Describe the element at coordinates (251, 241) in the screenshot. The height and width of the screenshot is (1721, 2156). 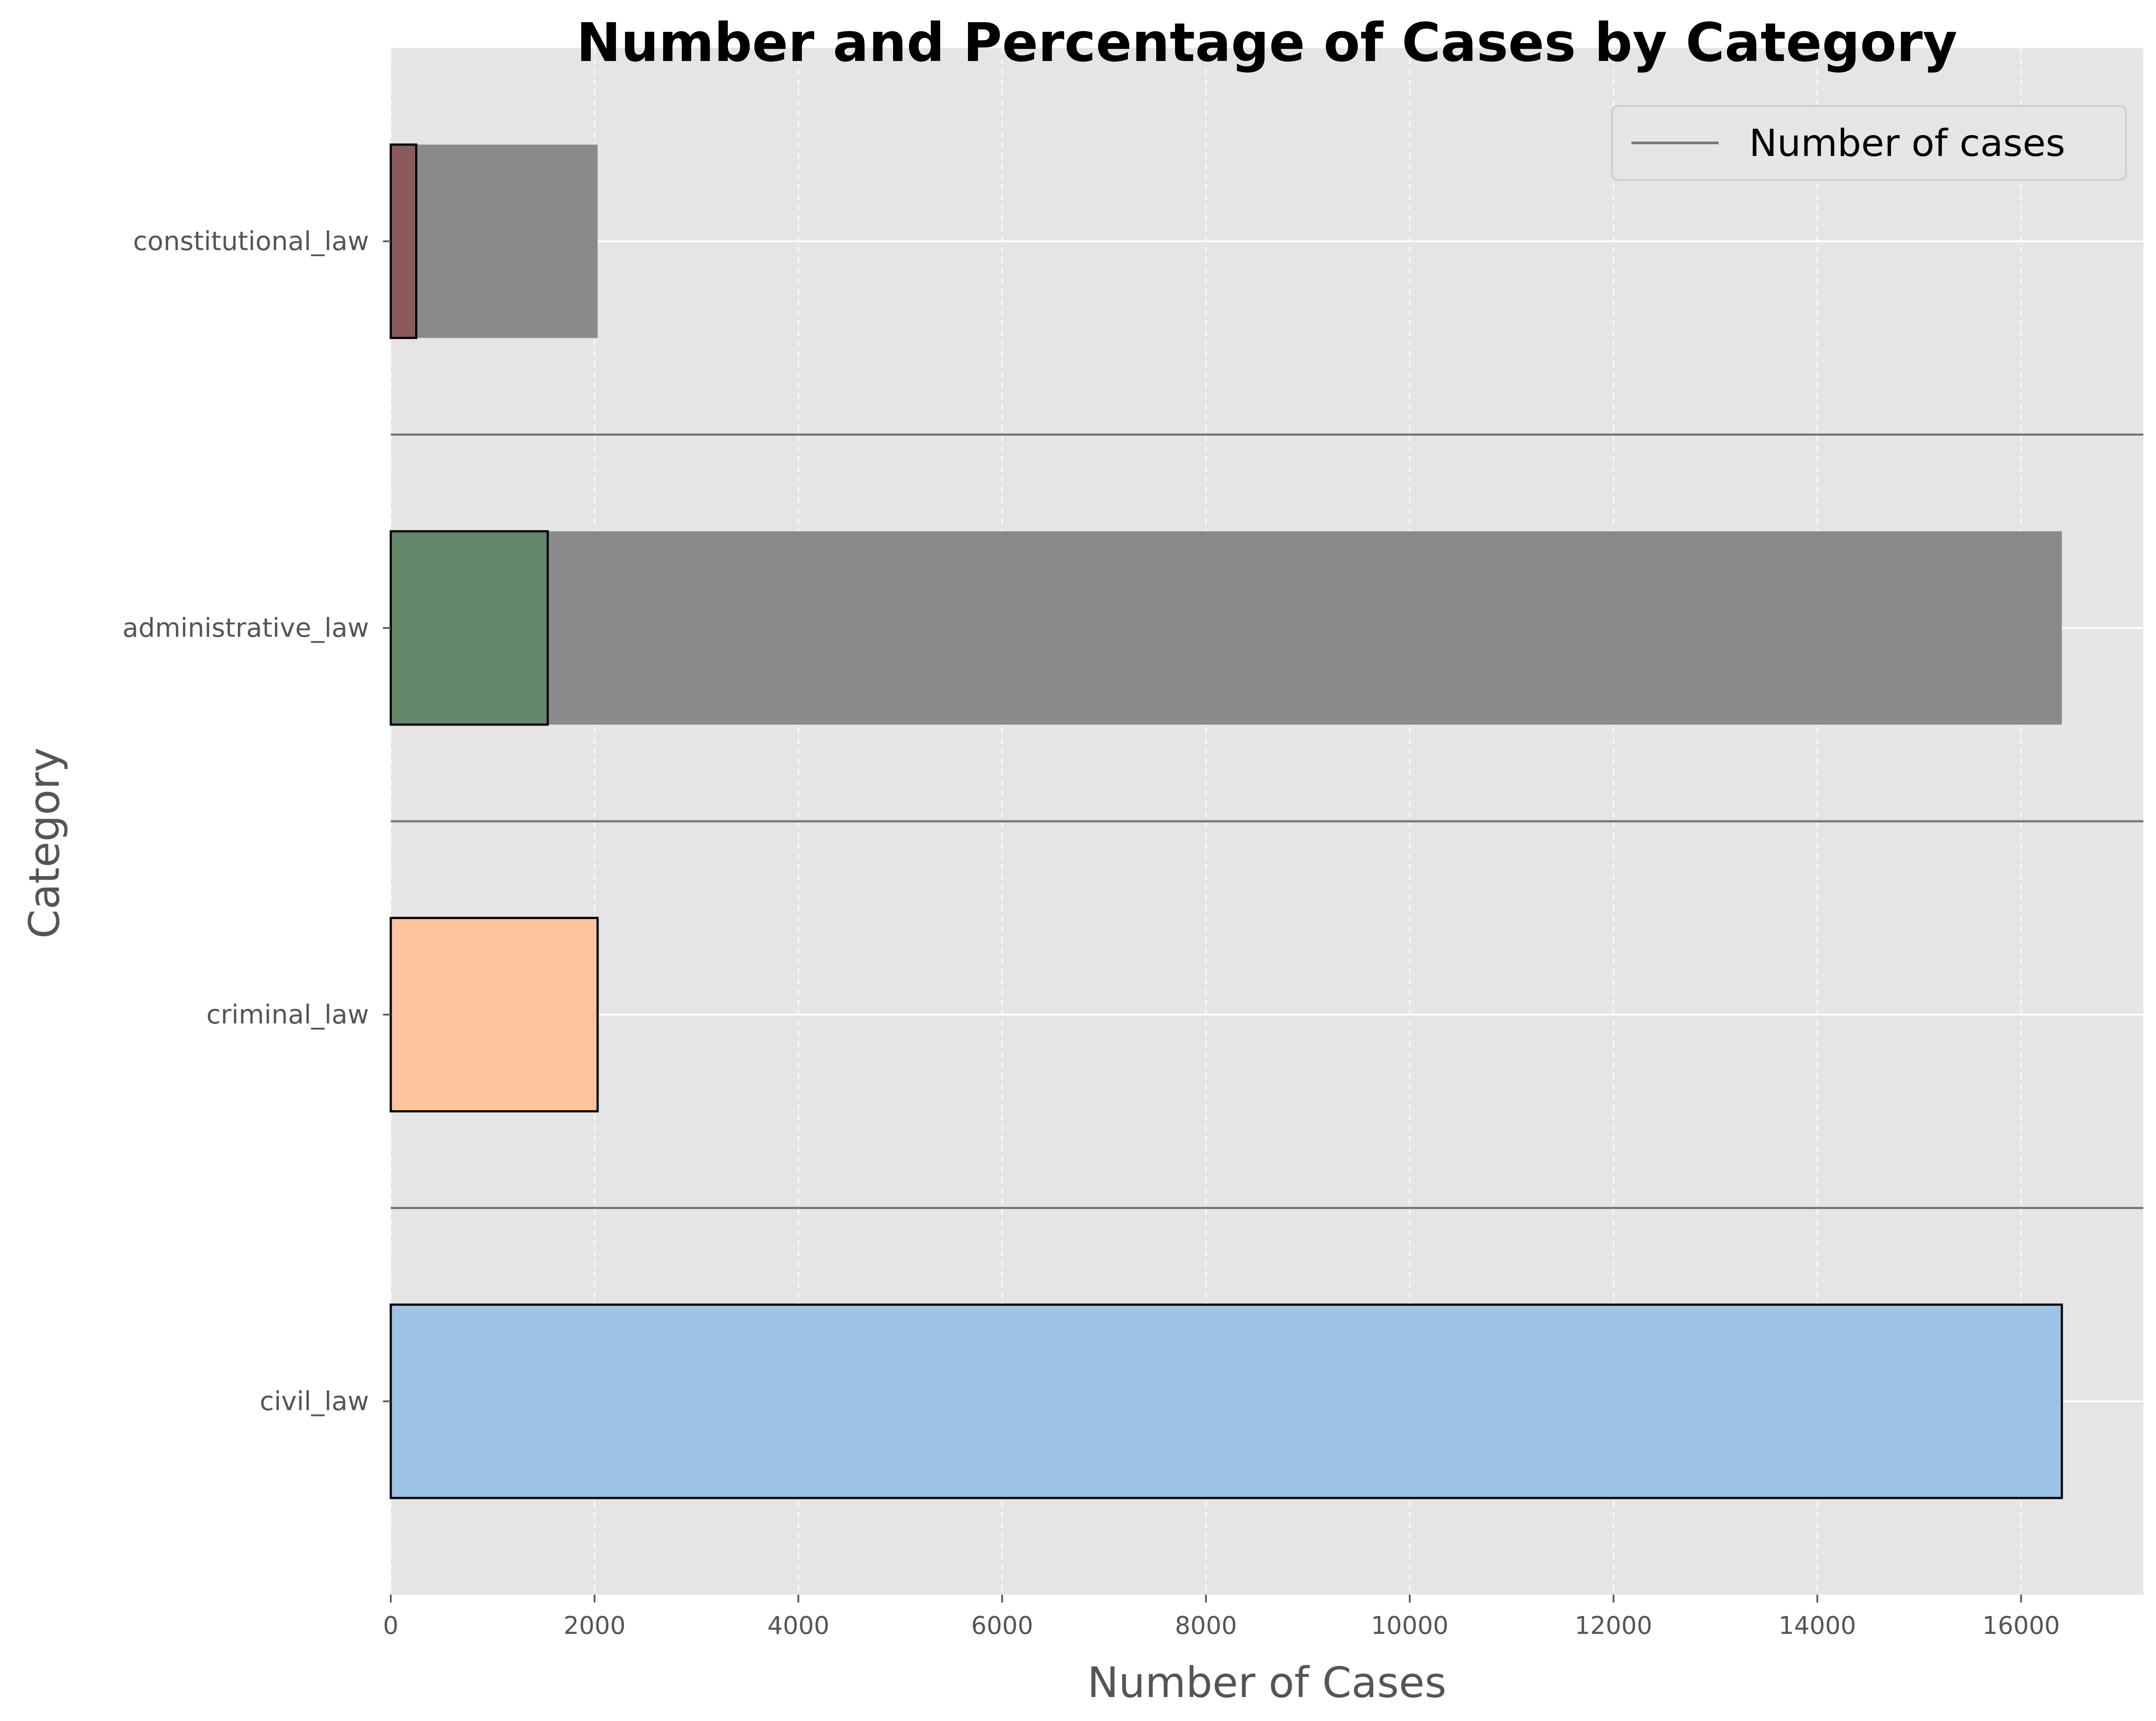
I see `y-tick-label-constitutional-law: constitutional_law` at that location.